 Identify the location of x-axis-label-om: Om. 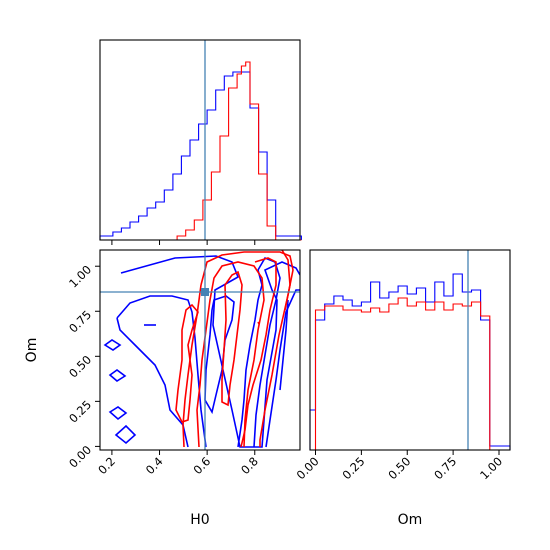
(410, 520).